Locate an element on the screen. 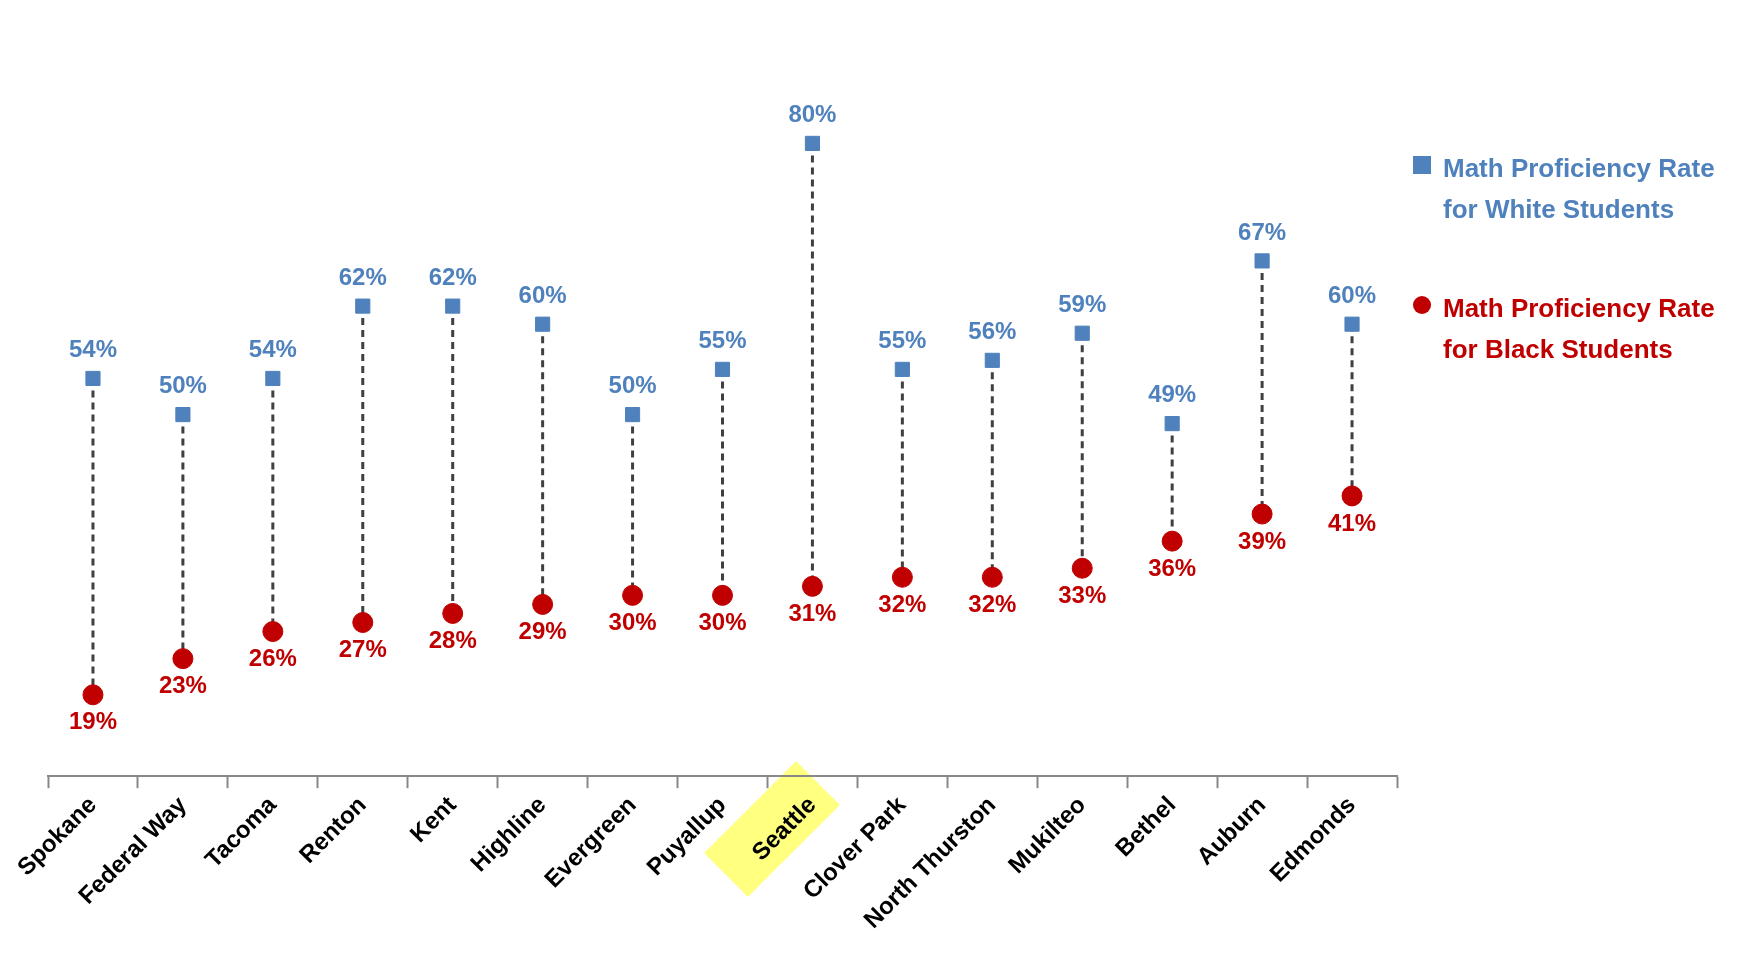 This screenshot has width=1740, height=958. data-label: 41% is located at coordinates (1352, 522).